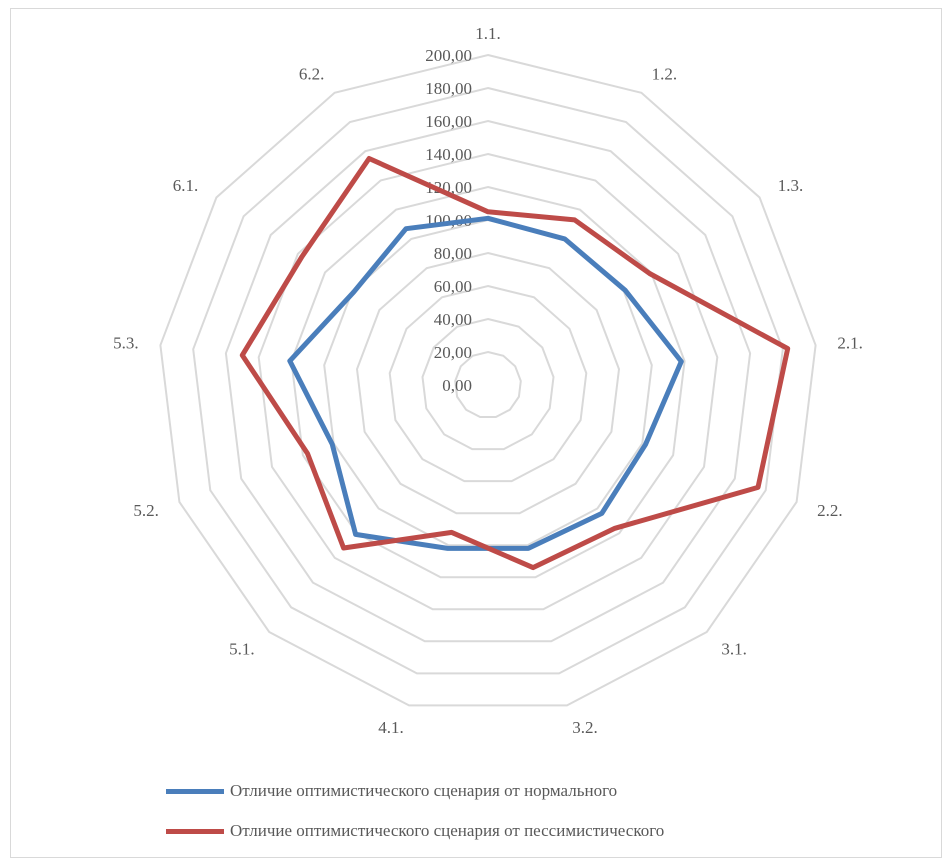 The width and height of the screenshot is (952, 866). Describe the element at coordinates (195, 791) in the screenshot. I see `legend-swatch-normal` at that location.